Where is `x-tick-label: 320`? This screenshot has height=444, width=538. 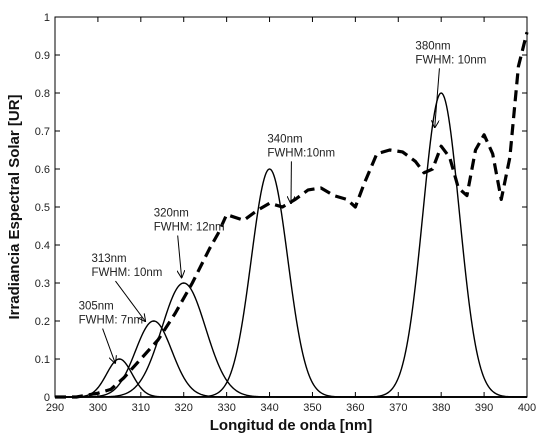
x-tick-label: 320 is located at coordinates (184, 408).